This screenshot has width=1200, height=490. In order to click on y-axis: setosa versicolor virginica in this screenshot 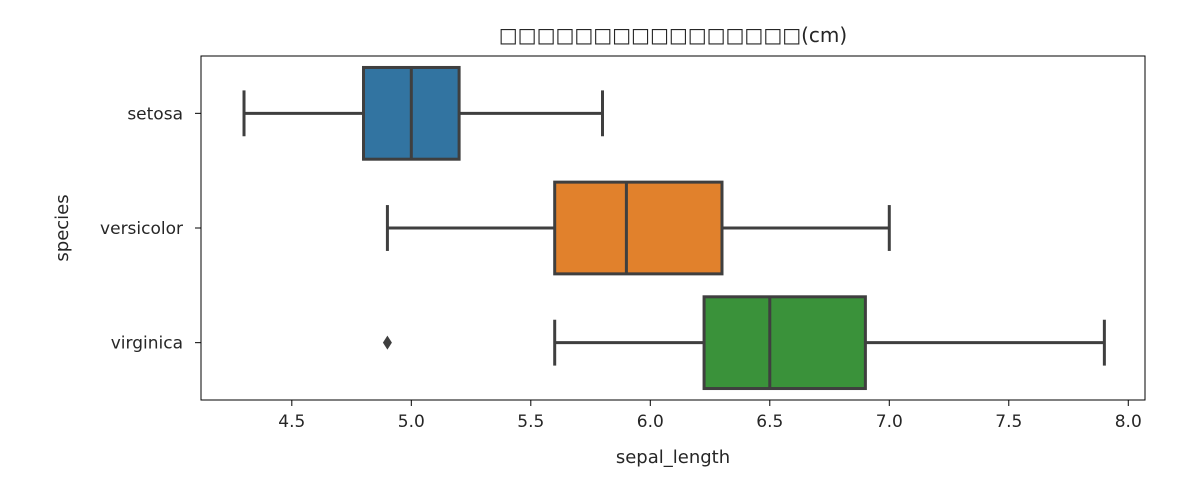, I will do `click(150, 229)`.